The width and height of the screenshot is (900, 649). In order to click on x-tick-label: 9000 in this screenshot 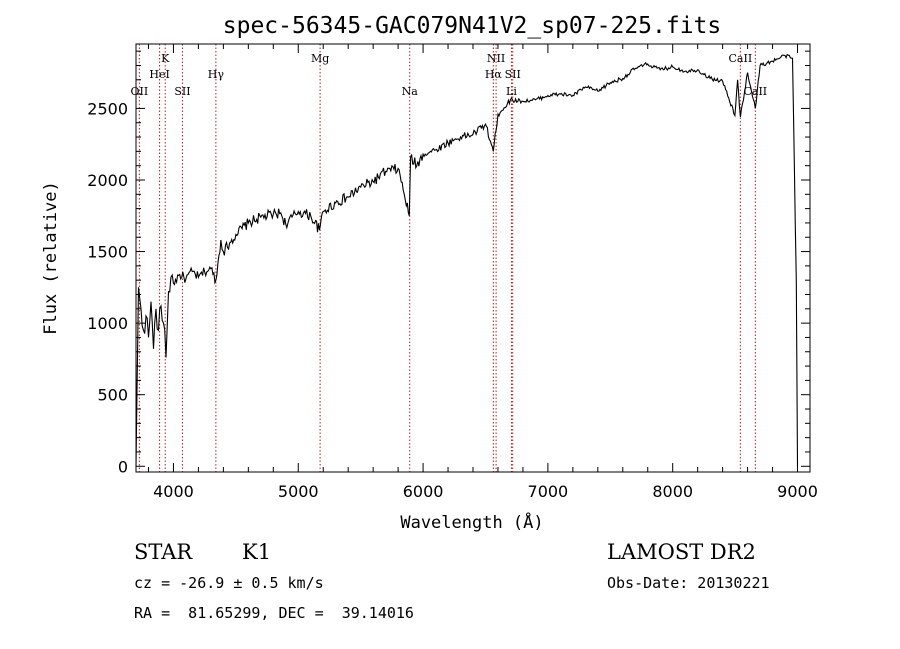, I will do `click(797, 491)`.